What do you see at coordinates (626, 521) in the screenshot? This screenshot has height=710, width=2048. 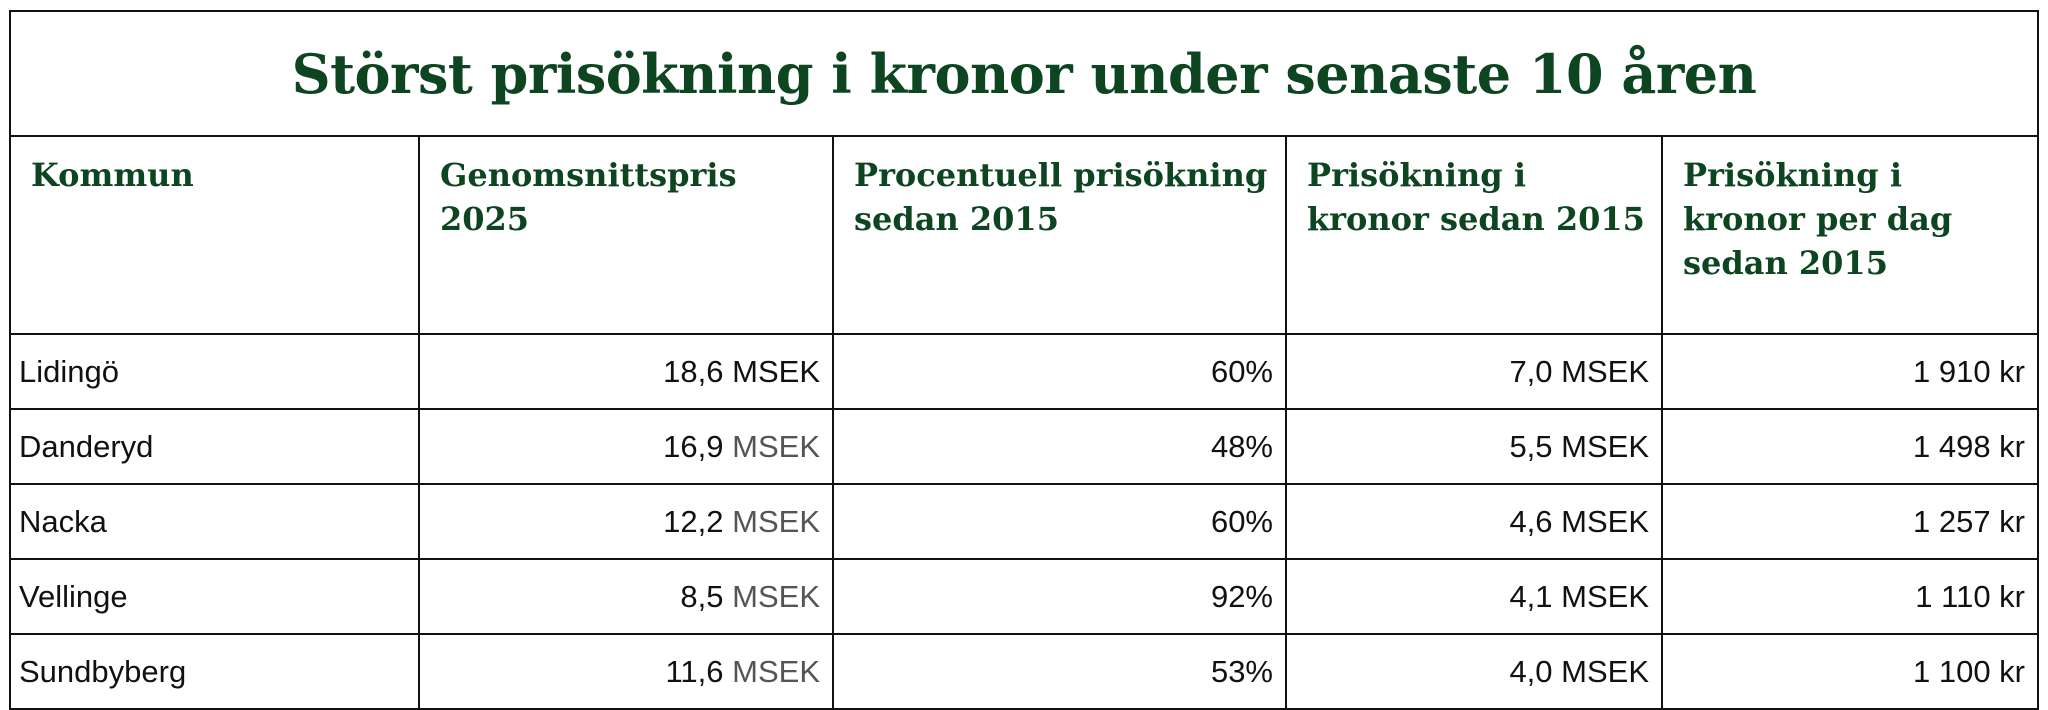 I see `cell-pris: 12,2 MSEK` at bounding box center [626, 521].